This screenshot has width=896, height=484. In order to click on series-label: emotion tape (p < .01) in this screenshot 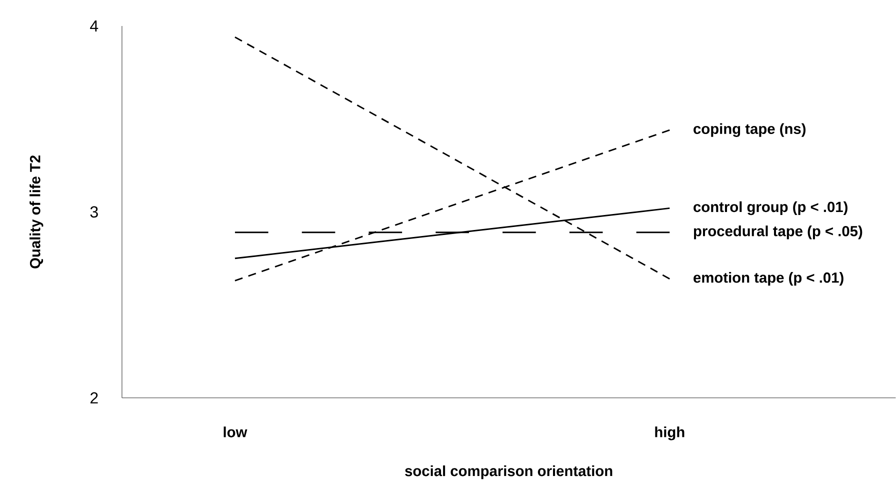, I will do `click(769, 279)`.